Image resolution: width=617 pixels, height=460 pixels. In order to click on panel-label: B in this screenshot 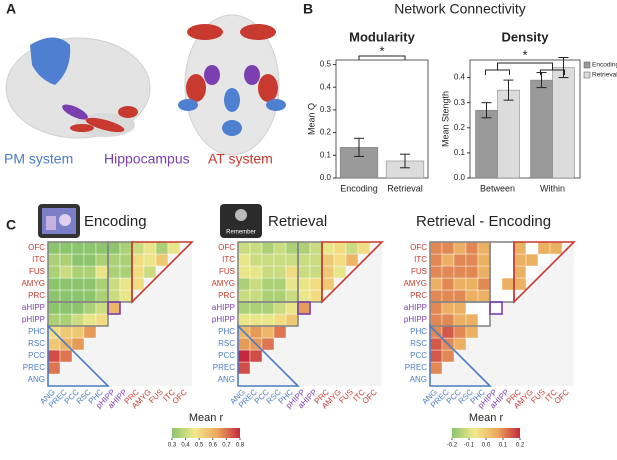, I will do `click(308, 9)`.